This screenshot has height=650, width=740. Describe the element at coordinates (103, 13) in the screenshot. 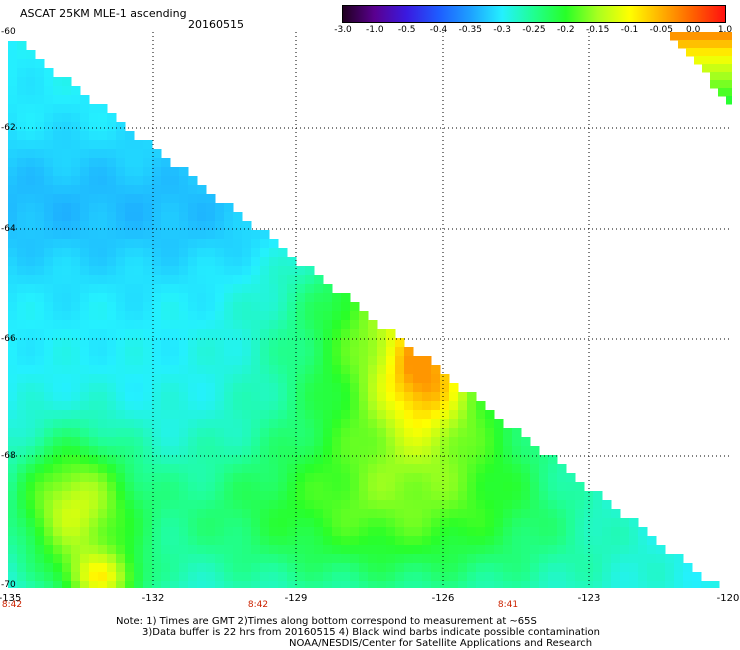

I see `map-title: ASCAT 25KM MLE-1 ascending` at that location.